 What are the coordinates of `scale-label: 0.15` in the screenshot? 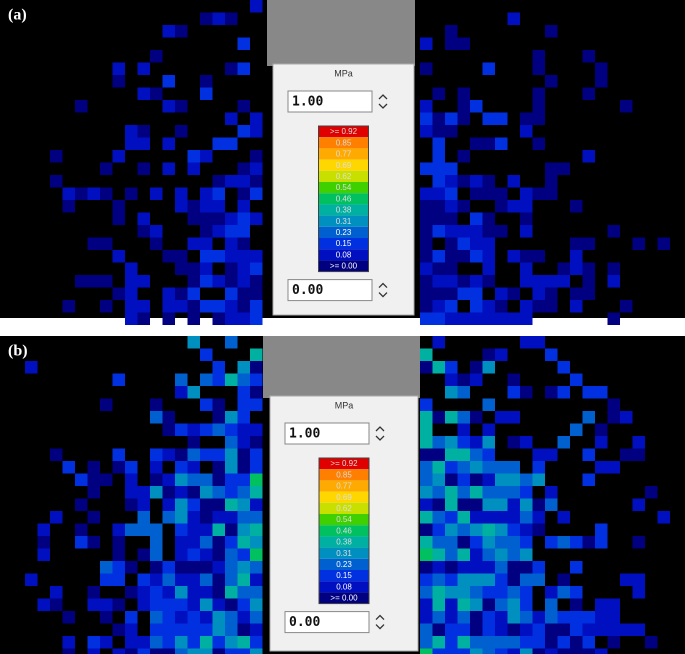 It's located at (344, 243).